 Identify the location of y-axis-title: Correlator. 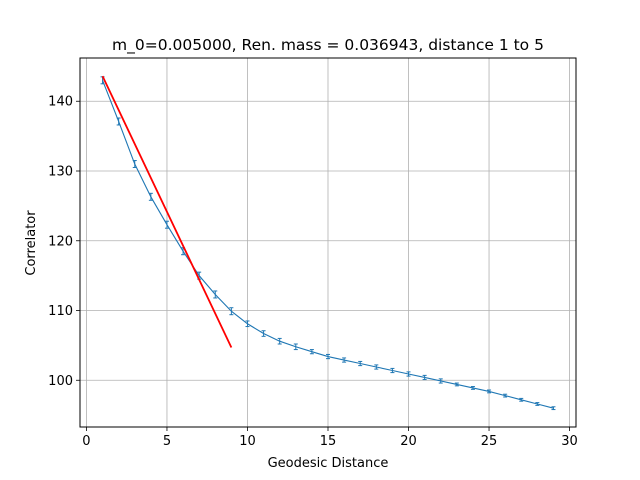
(31, 243).